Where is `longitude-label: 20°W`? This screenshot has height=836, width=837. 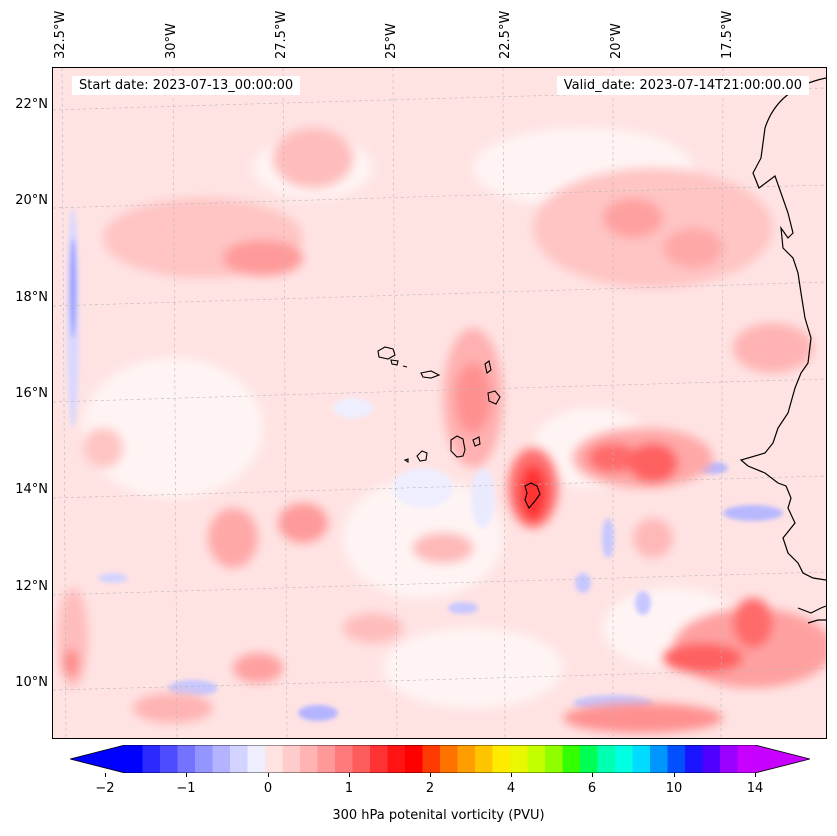 longitude-label: 20°W is located at coordinates (616, 41).